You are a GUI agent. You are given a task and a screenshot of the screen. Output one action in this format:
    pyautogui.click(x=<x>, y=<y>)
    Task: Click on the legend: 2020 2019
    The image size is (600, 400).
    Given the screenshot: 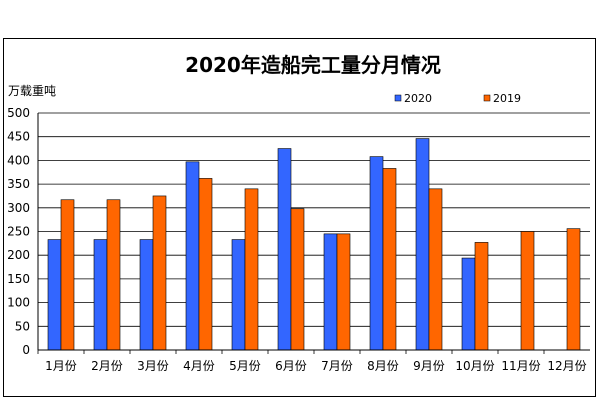 What is the action you would take?
    pyautogui.click(x=457, y=98)
    